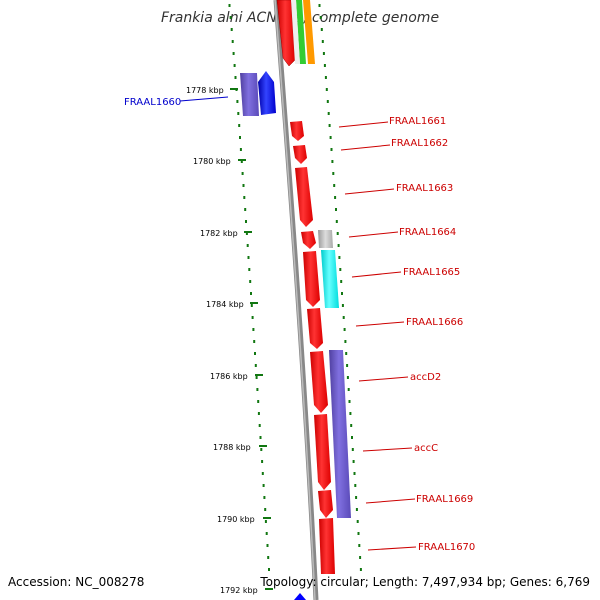 Image resolution: width=600 pixels, height=600 pixels. I want to click on gene-feature-green, so click(301, 32).